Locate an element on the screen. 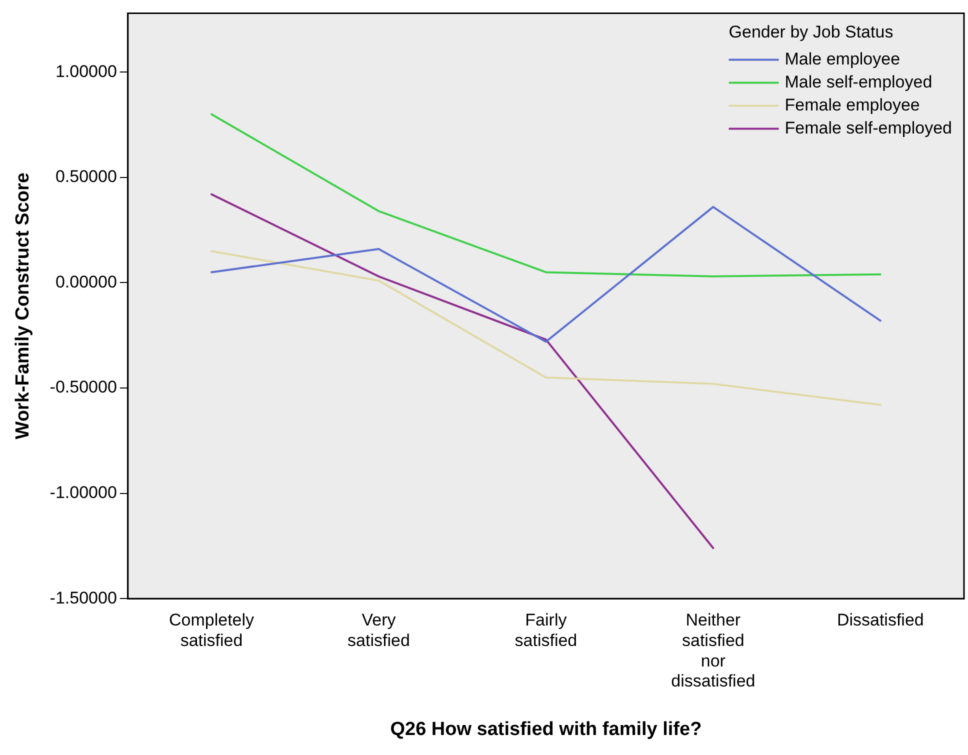 The height and width of the screenshot is (755, 968). y-axis-title: Work-Family Construct Score is located at coordinates (23, 306).